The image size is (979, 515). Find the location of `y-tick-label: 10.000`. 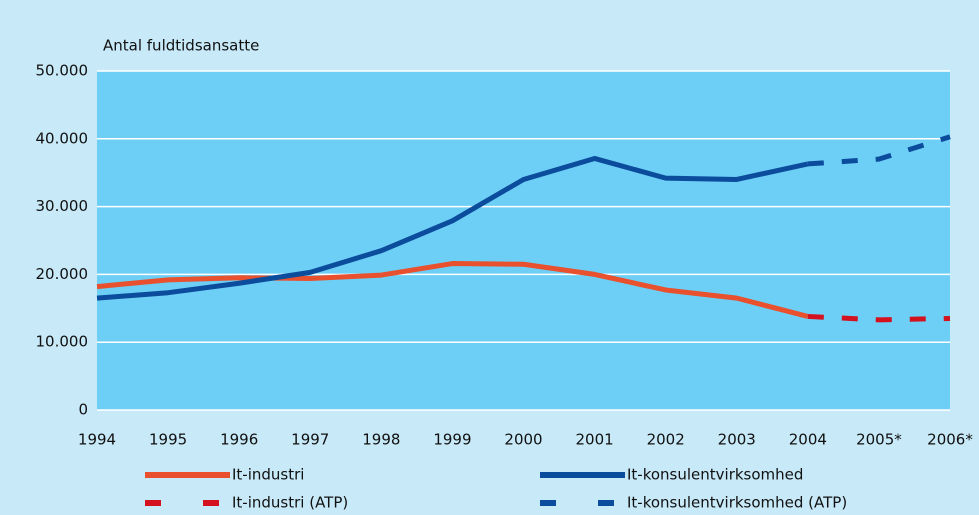

y-tick-label: 10.000 is located at coordinates (62, 342).